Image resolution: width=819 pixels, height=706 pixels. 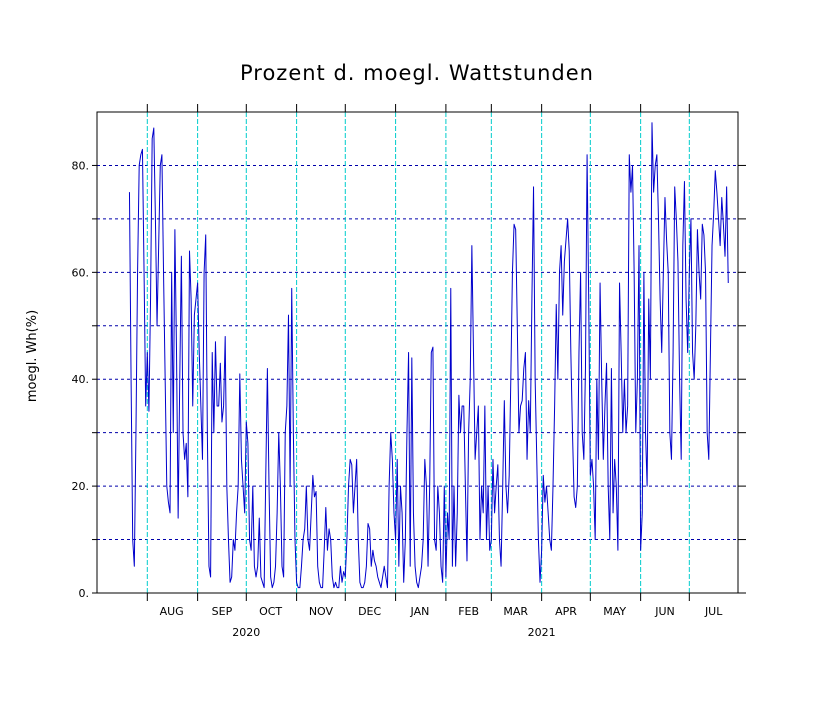 I want to click on x-month-label: JUL, so click(x=713, y=611).